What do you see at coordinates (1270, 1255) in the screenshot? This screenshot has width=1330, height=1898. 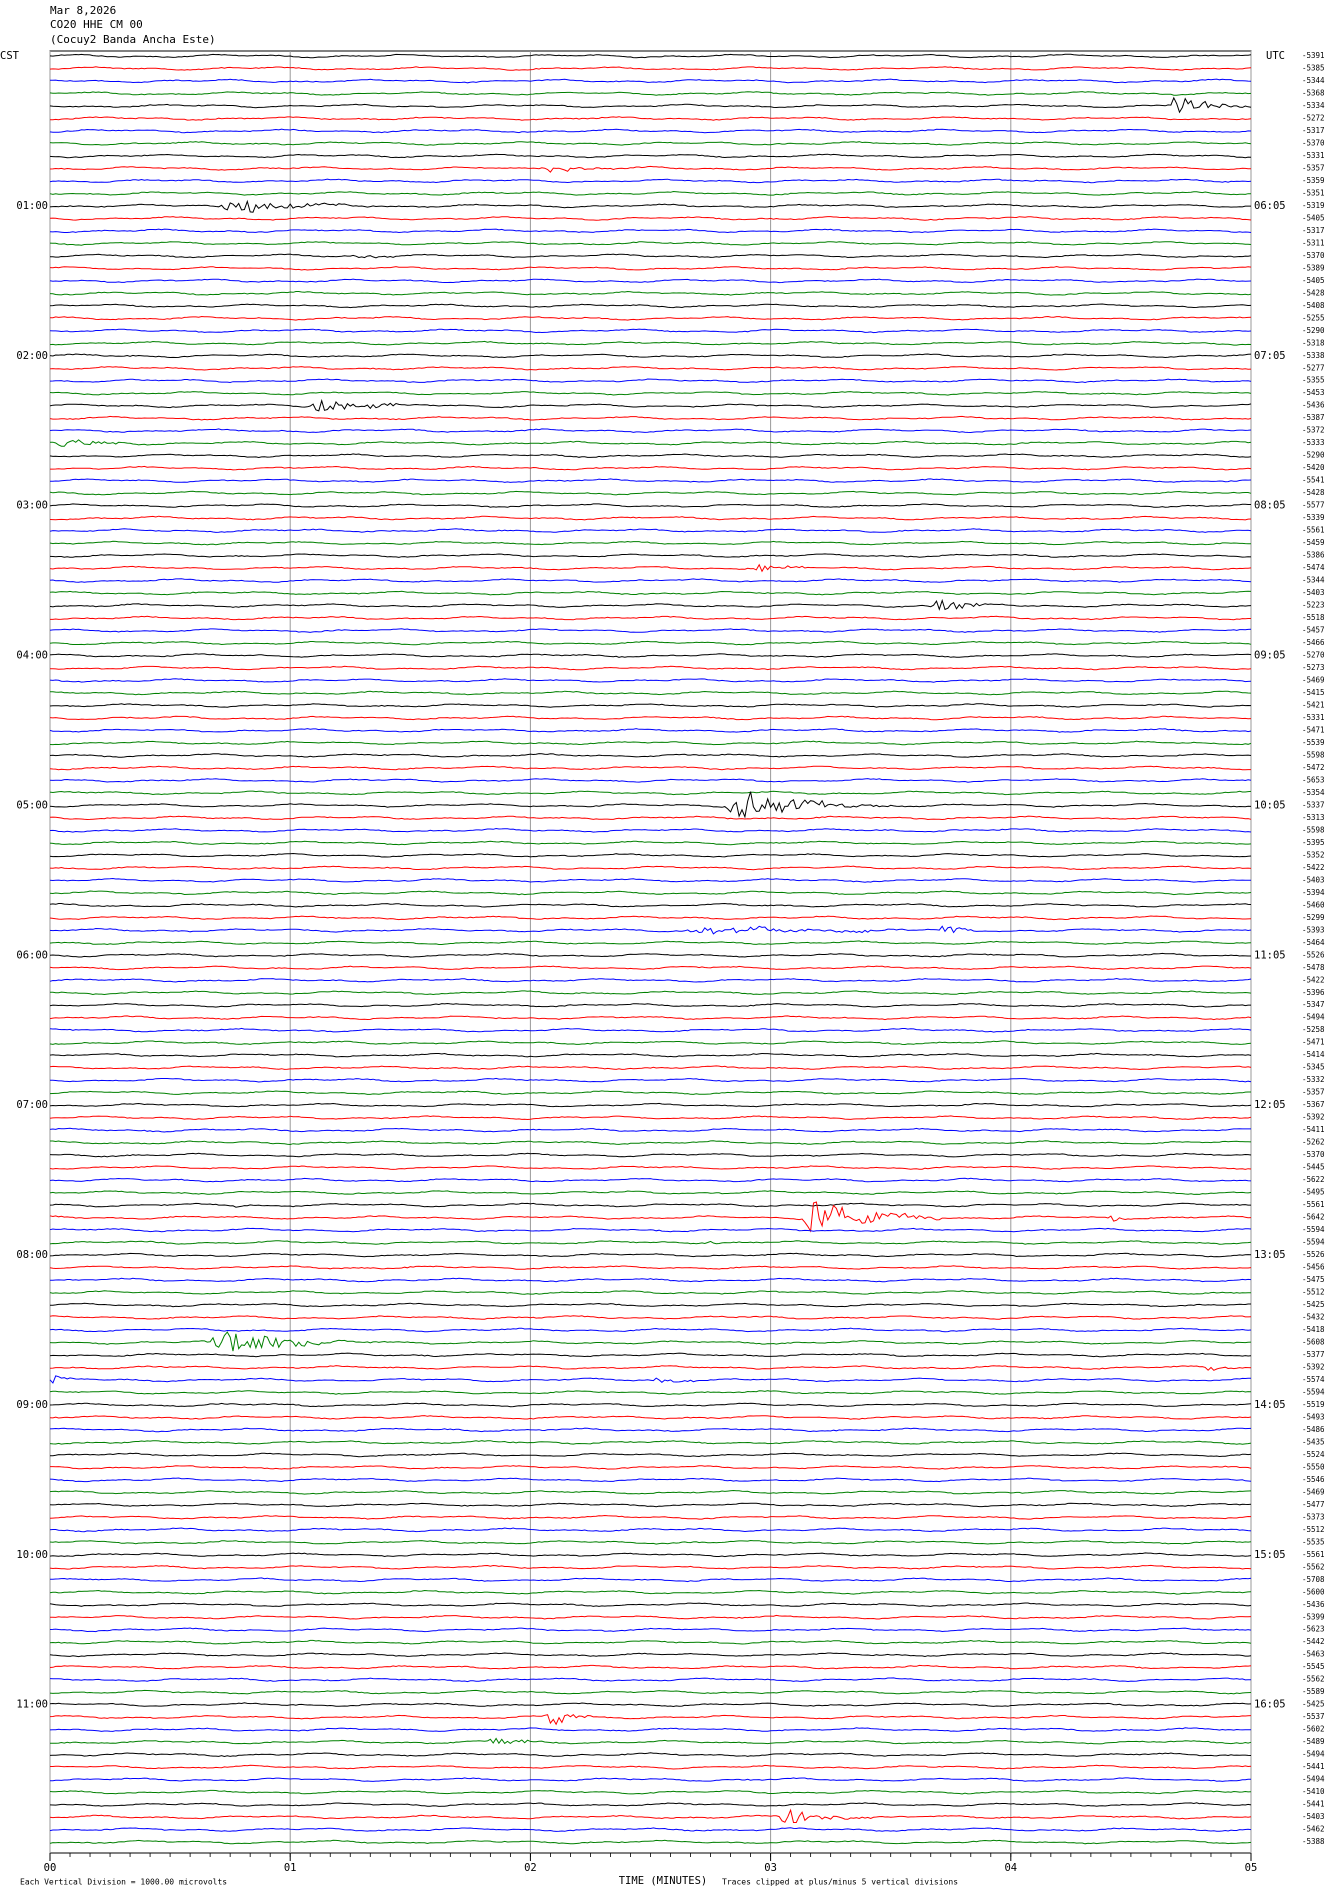 I see `right-time-label: 13:05` at bounding box center [1270, 1255].